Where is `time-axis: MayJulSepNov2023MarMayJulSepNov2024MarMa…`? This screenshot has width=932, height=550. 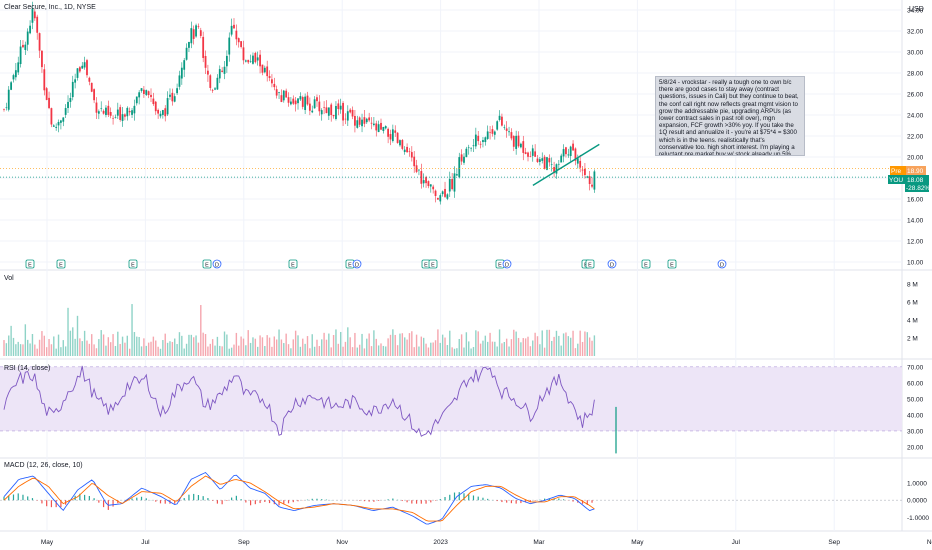
time-axis: MayJulSepNov2023MarMayJulSepNov2024MarMa… is located at coordinates (486, 542).